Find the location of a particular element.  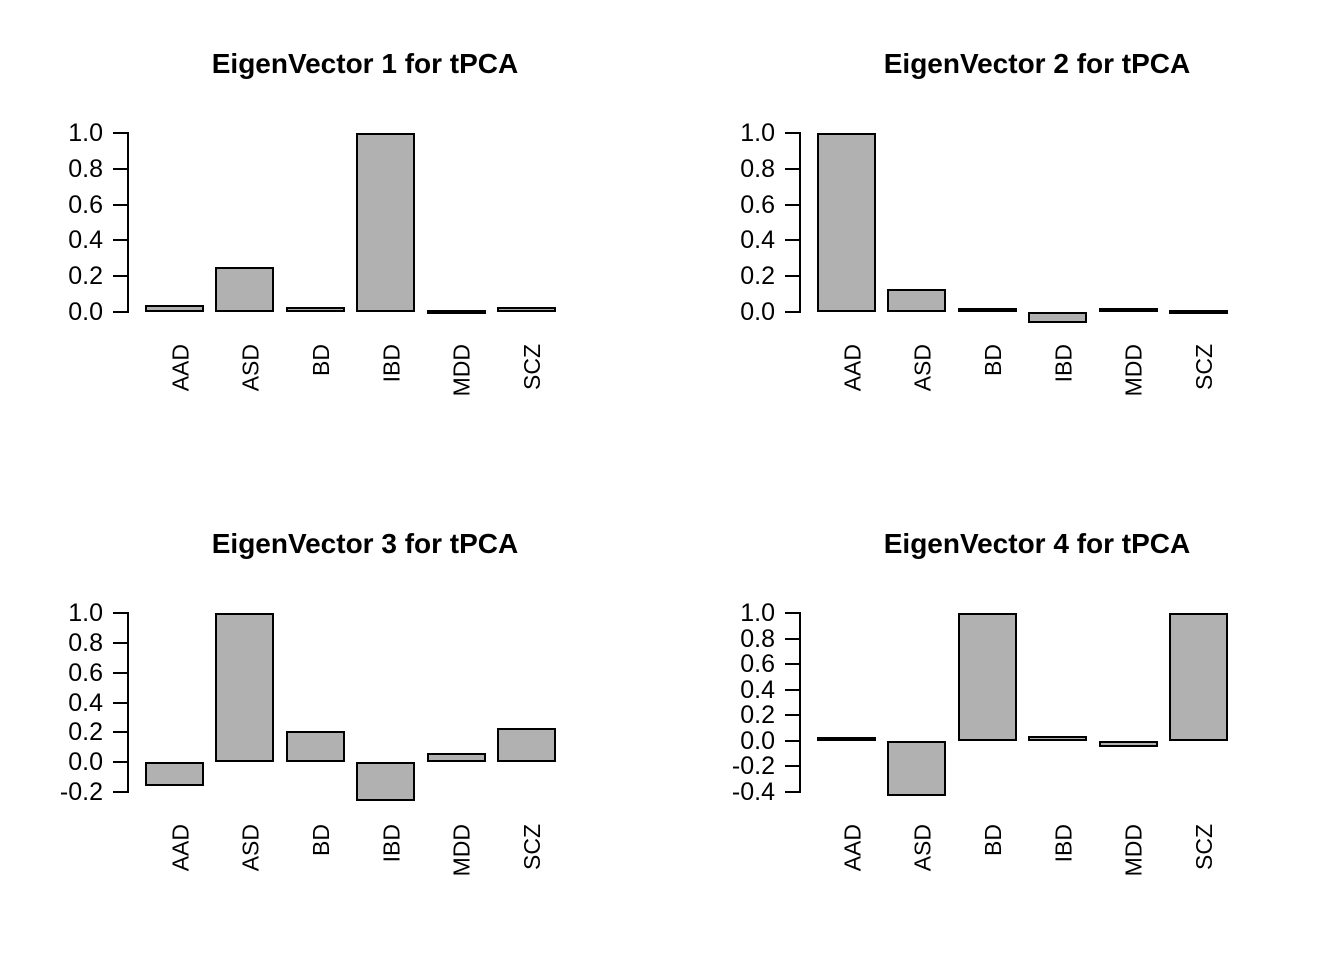

chart-title: EigenVector 3 for tPCA is located at coordinates (365, 543).